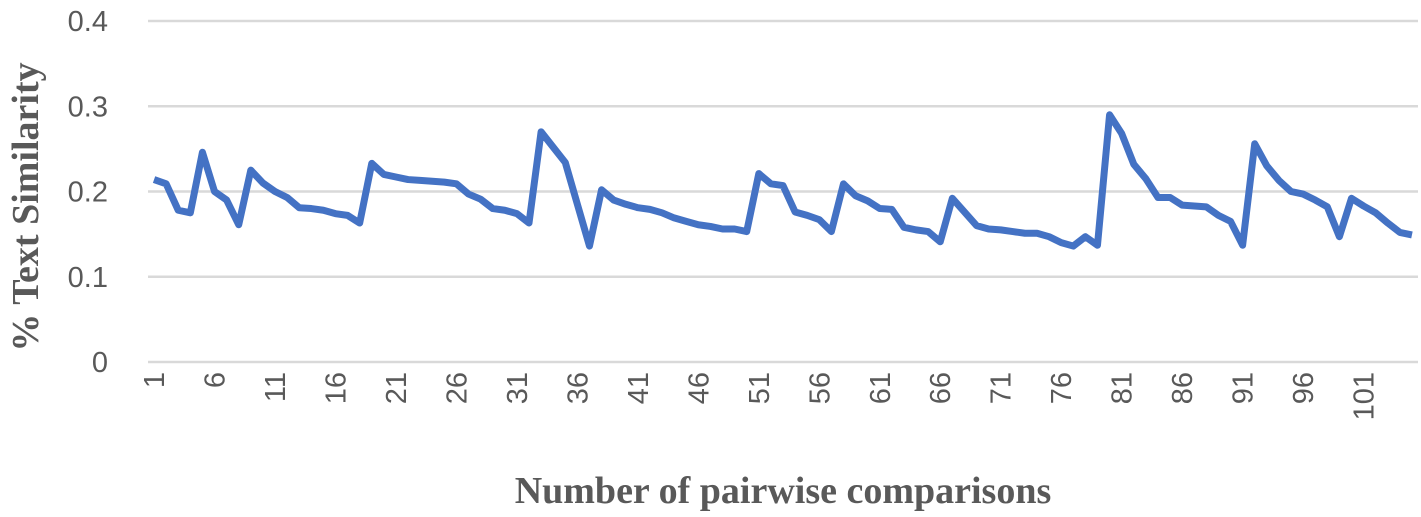 This screenshot has height=517, width=1421. I want to click on x-tick-label: 71, so click(1002, 388).